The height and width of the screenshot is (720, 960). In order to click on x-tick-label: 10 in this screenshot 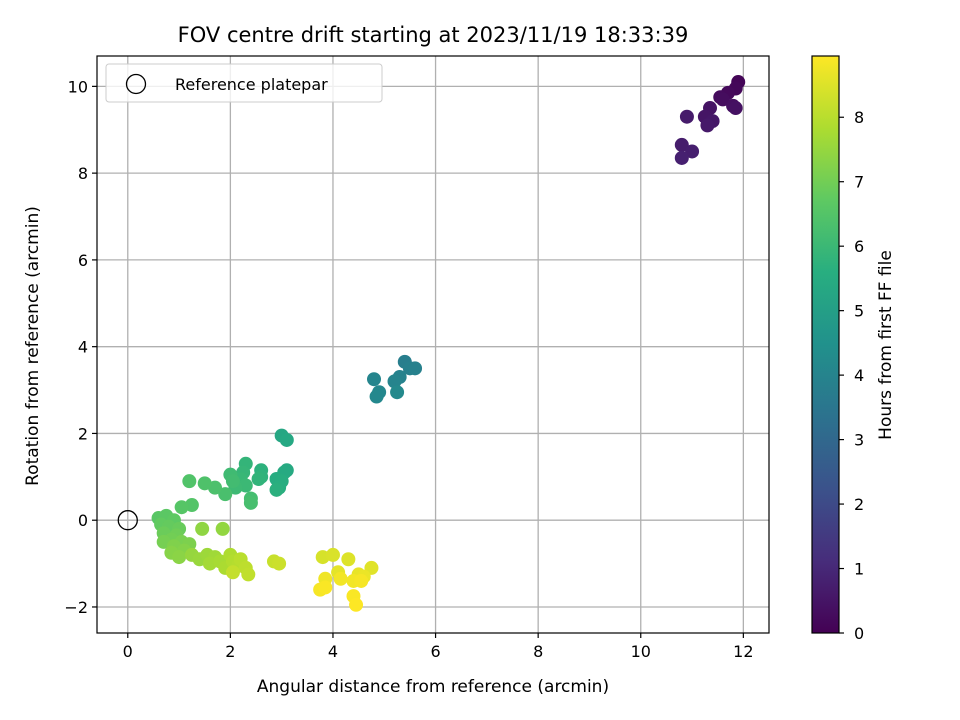, I will do `click(641, 651)`.